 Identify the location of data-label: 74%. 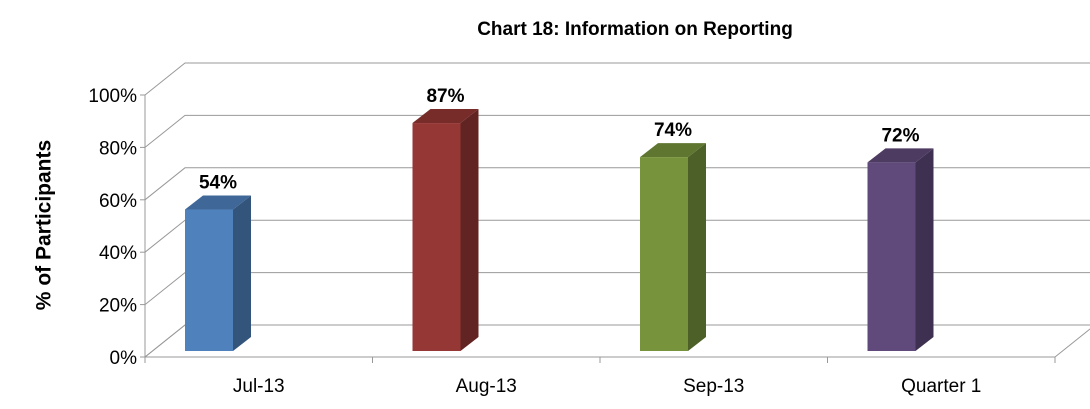
(673, 130).